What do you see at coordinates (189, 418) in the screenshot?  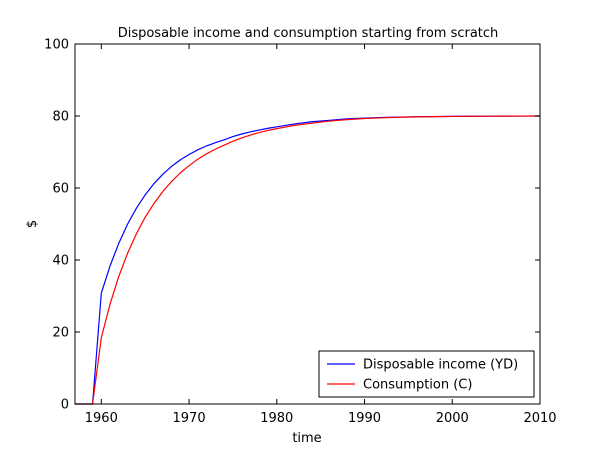 I see `x-tick-label: 1970` at bounding box center [189, 418].